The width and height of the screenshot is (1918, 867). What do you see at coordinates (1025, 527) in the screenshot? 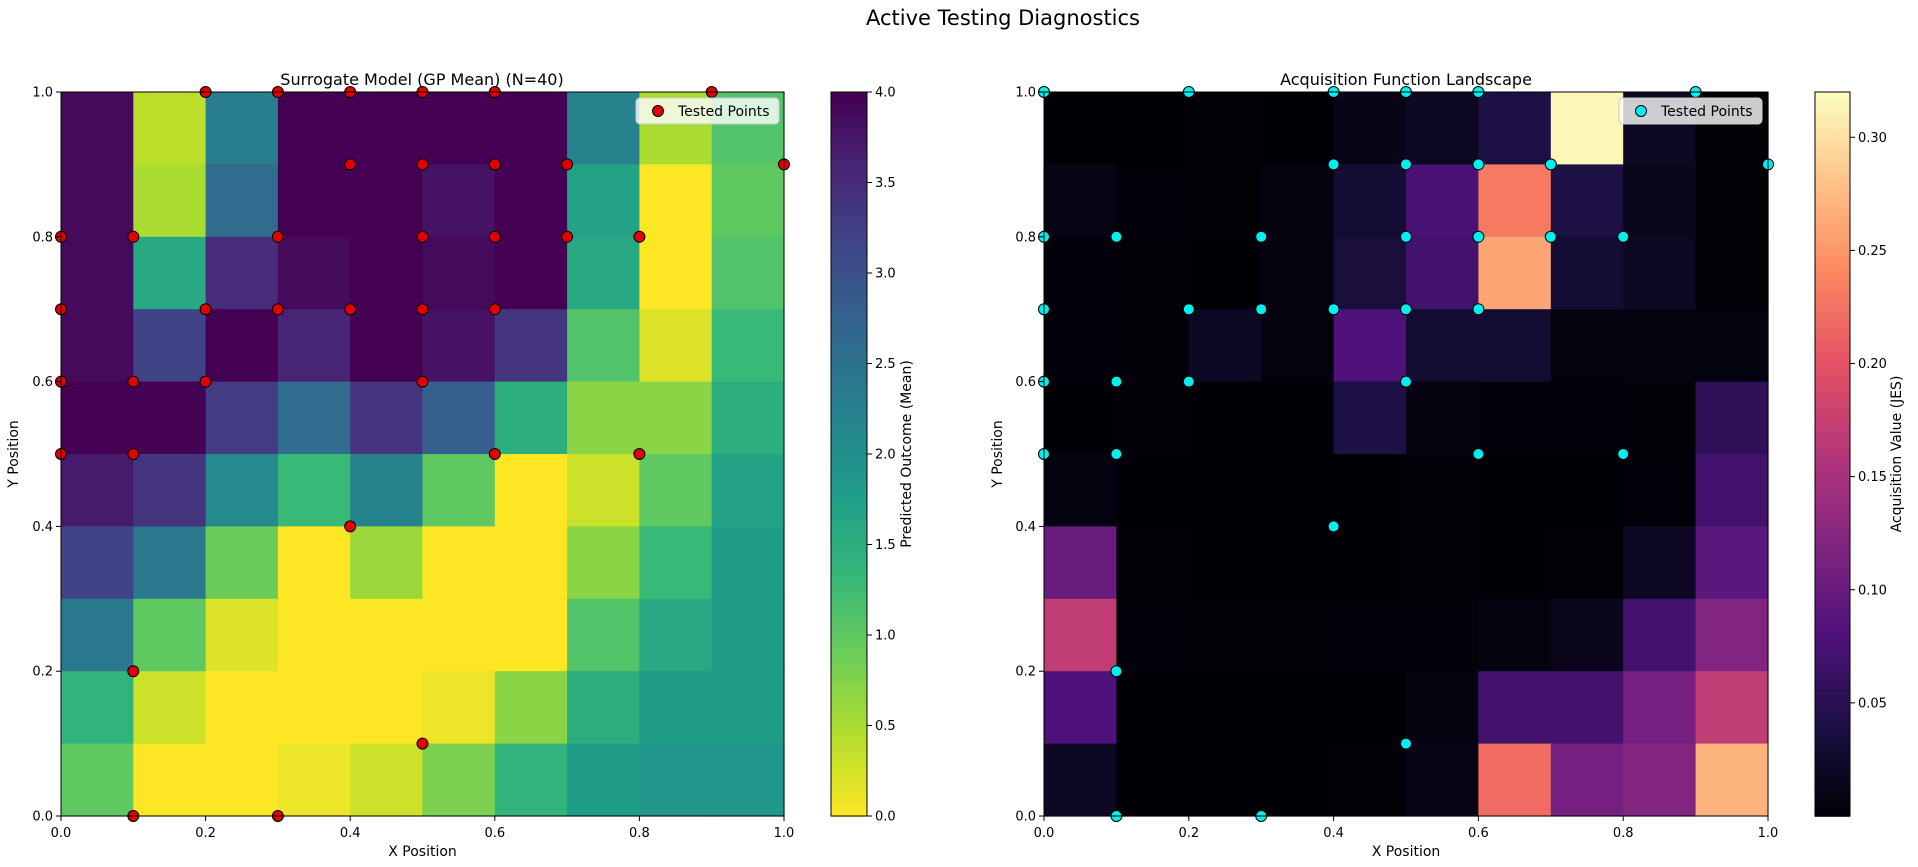
I see `y-tick-label: 0.4` at bounding box center [1025, 527].